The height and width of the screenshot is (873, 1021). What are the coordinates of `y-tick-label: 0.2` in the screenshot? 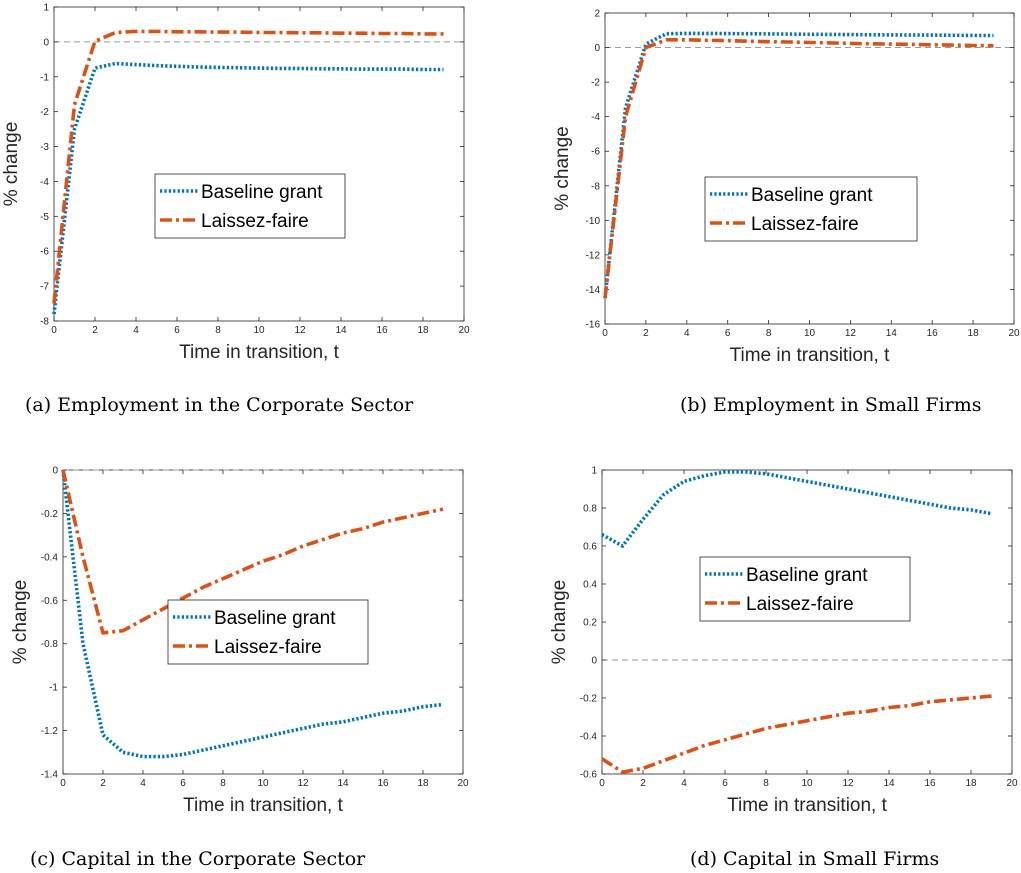 It's located at (590, 623).